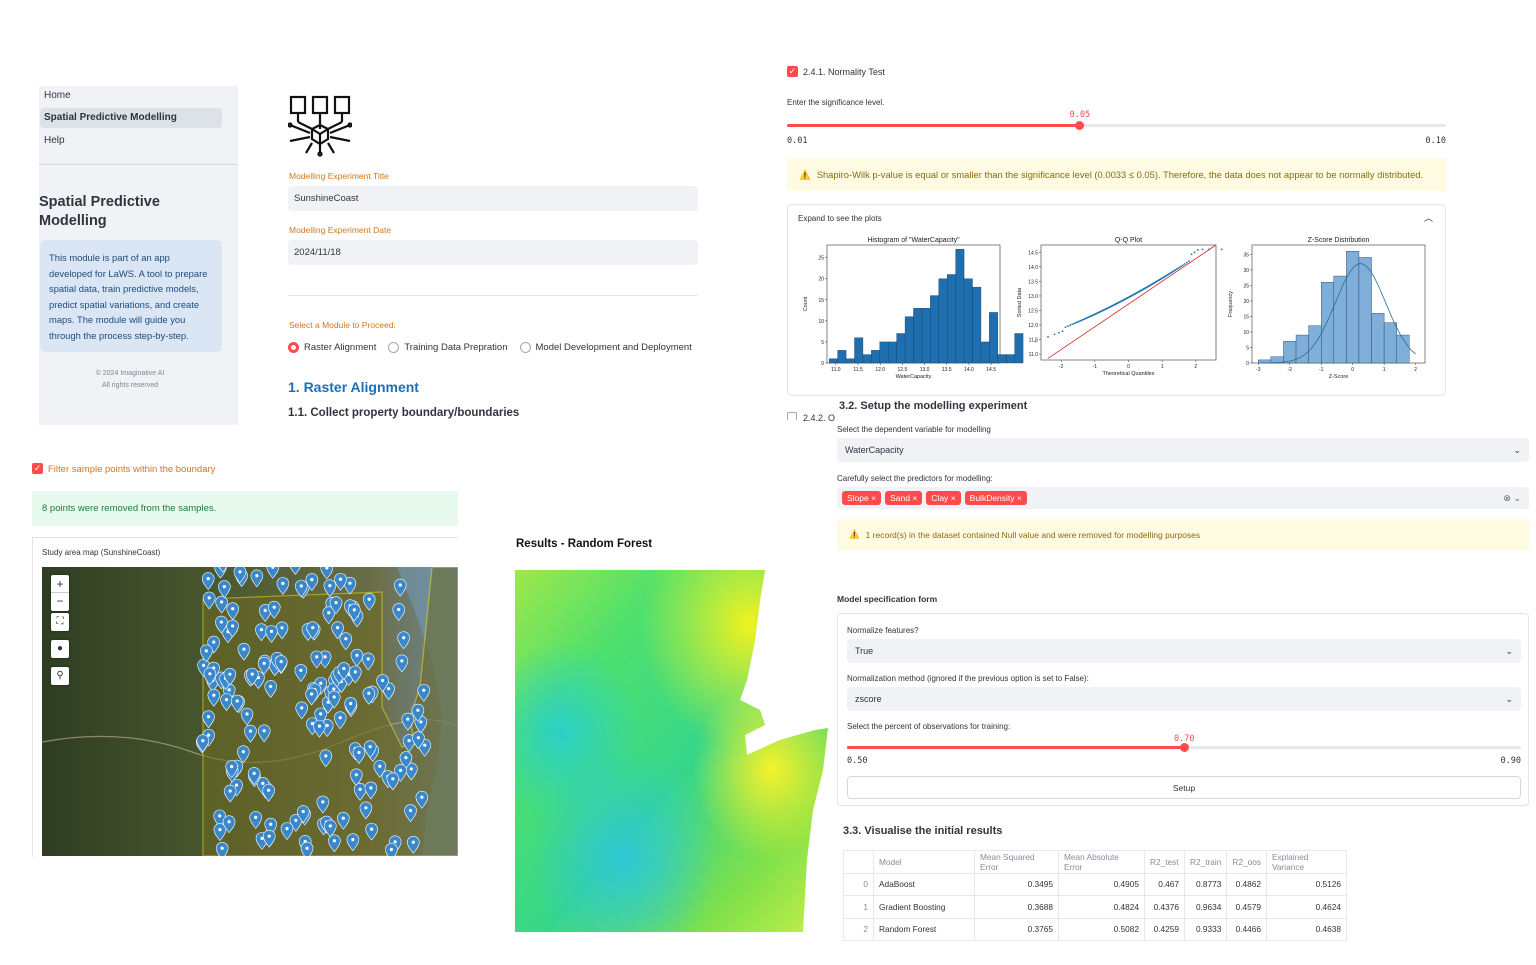  What do you see at coordinates (332, 347) in the screenshot?
I see `radio-raster-alignment: Raster Alignment` at bounding box center [332, 347].